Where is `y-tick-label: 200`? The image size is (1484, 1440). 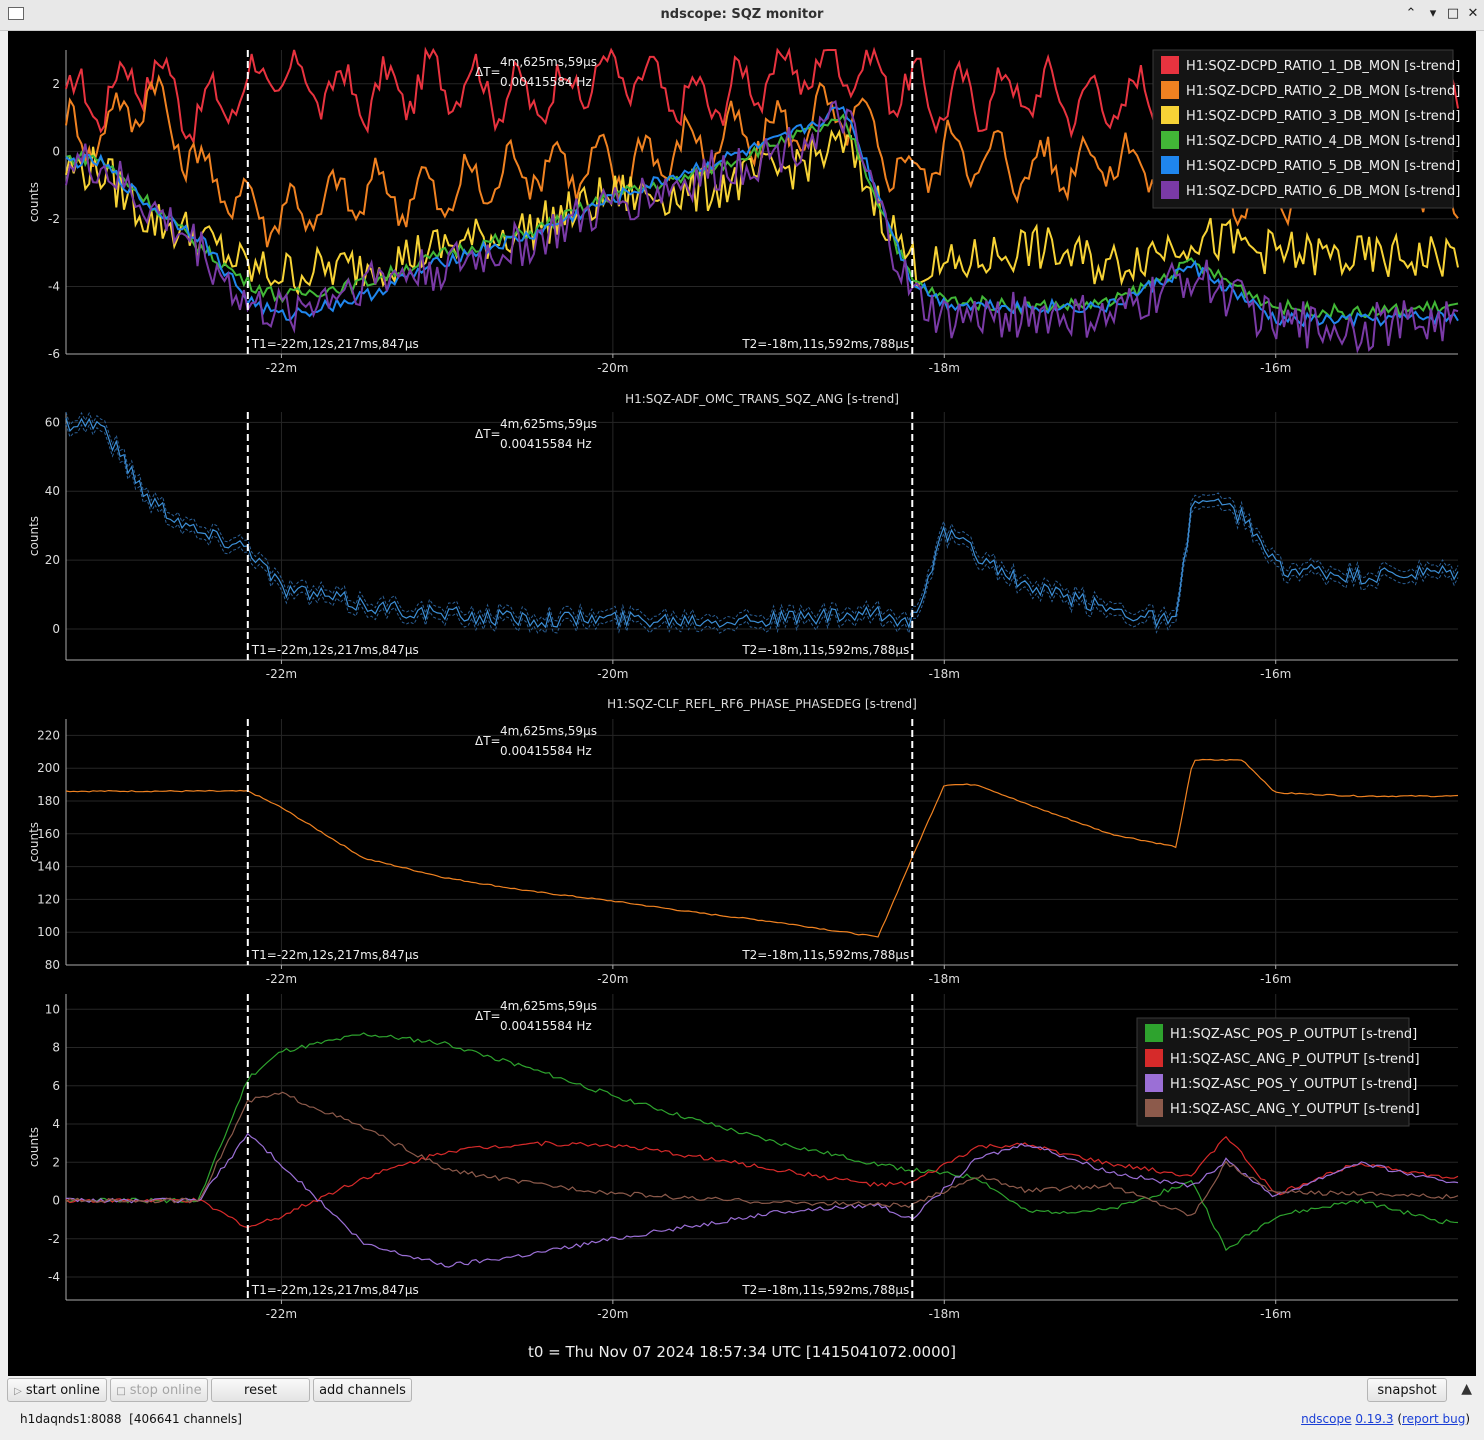 y-tick-label: 200 is located at coordinates (48, 768).